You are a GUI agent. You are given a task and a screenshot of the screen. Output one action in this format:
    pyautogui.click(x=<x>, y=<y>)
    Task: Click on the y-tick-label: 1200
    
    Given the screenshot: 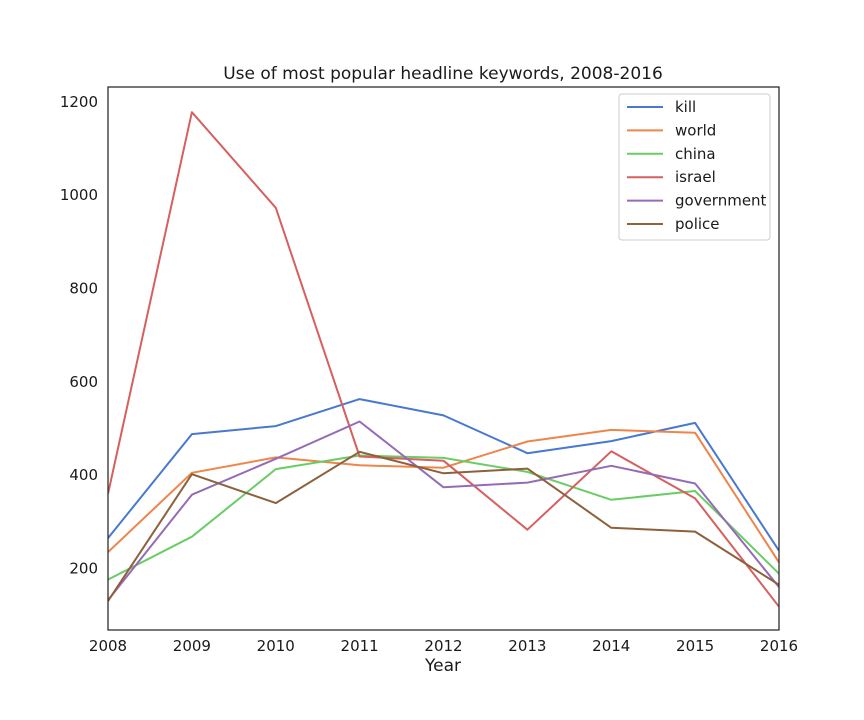 What is the action you would take?
    pyautogui.click(x=79, y=102)
    